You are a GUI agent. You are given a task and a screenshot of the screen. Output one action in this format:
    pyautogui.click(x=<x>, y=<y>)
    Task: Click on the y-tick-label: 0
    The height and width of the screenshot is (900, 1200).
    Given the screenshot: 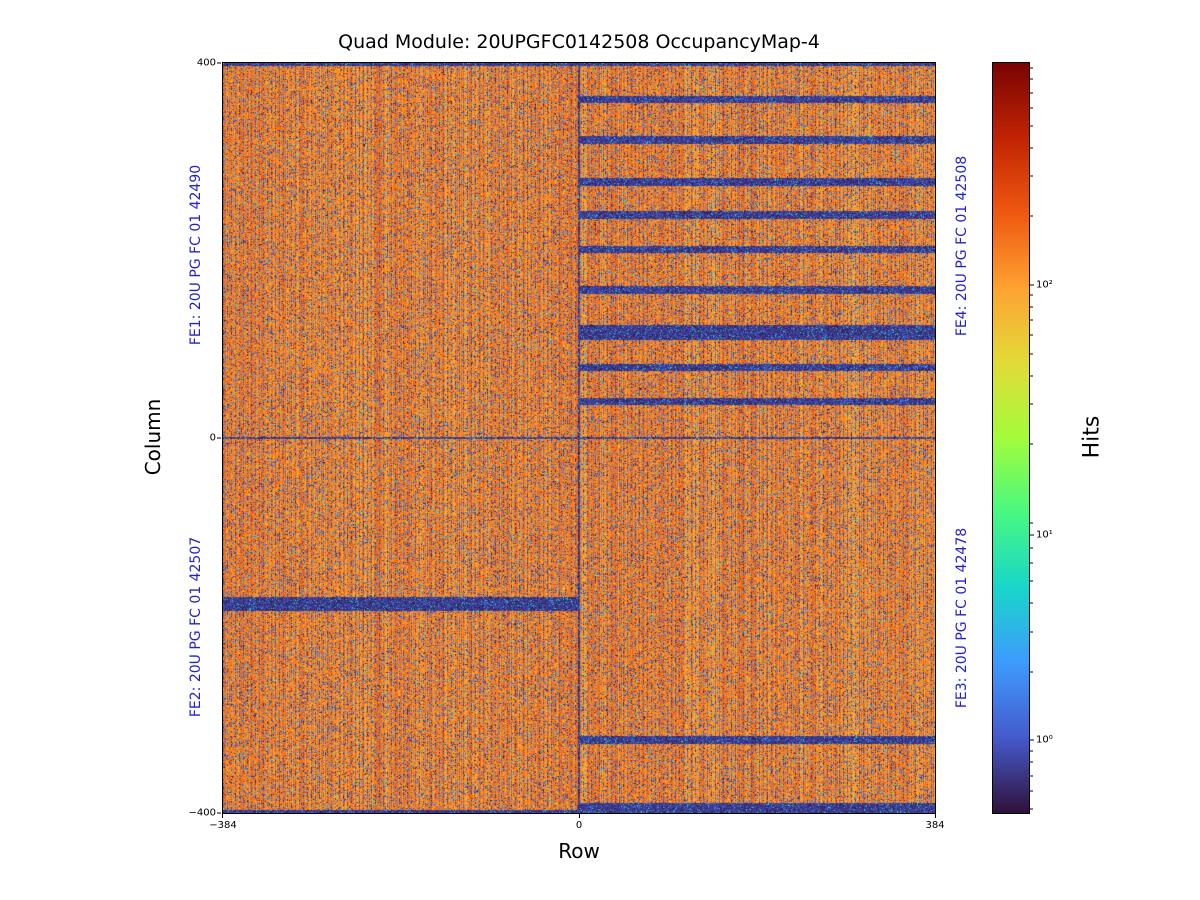 What is the action you would take?
    pyautogui.click(x=212, y=438)
    